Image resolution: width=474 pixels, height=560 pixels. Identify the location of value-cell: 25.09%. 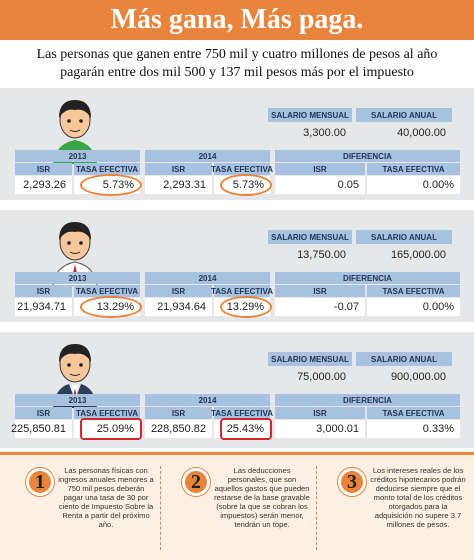
(107, 429).